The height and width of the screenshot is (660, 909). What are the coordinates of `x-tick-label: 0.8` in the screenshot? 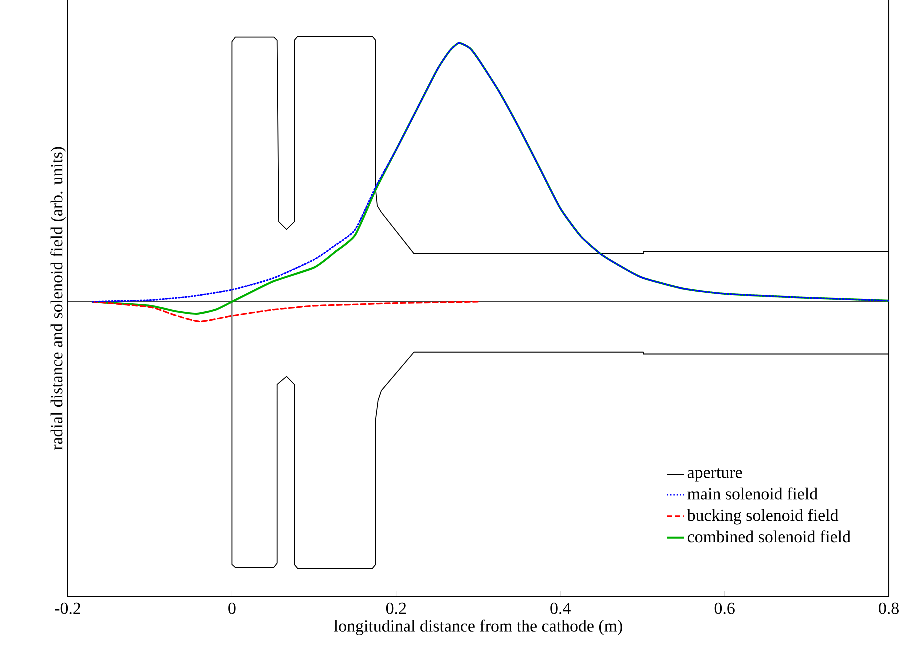 It's located at (889, 608).